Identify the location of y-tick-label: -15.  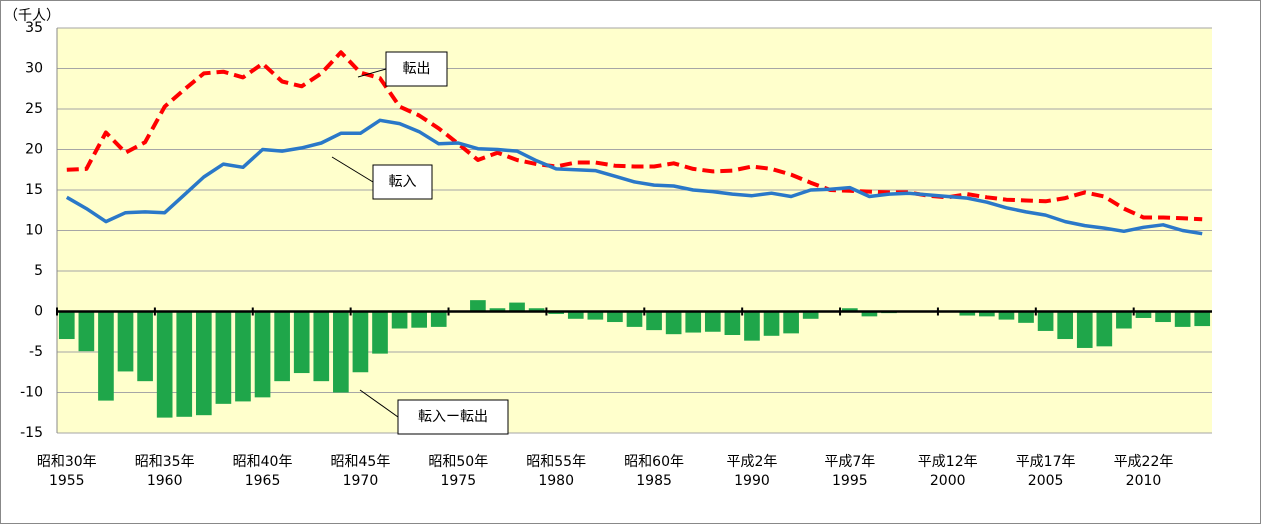
(31, 433).